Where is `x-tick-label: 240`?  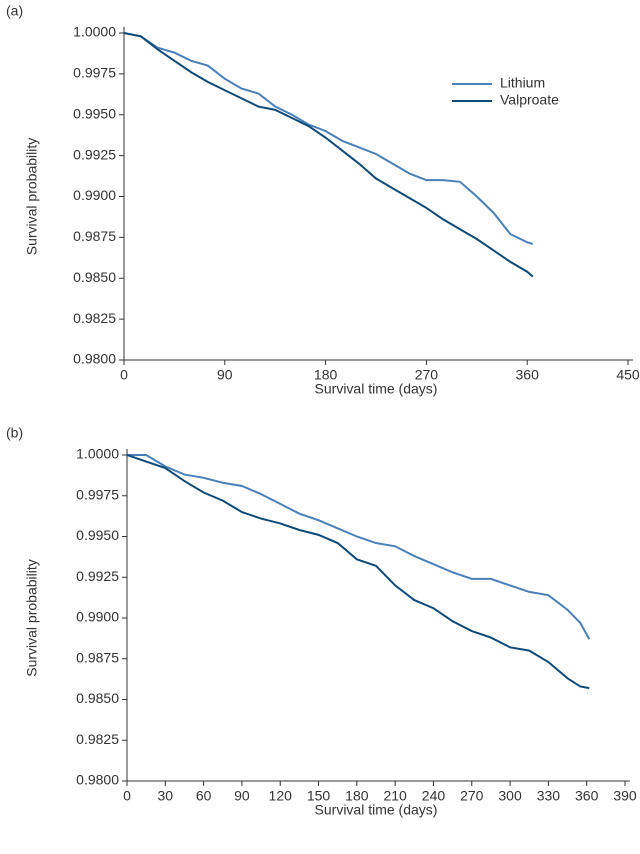
x-tick-label: 240 is located at coordinates (434, 796).